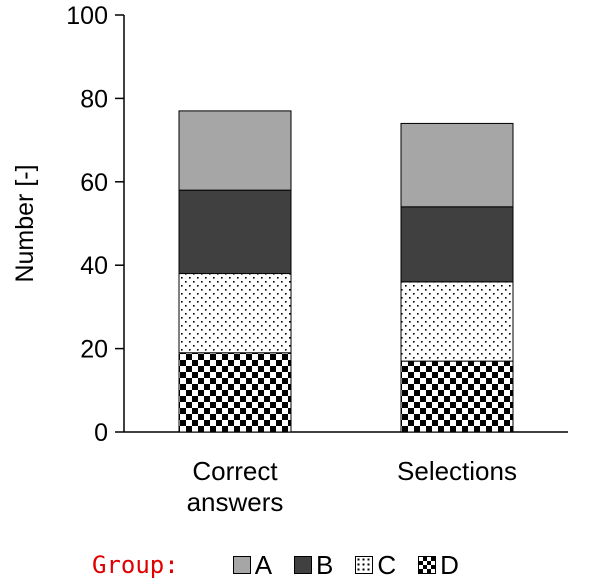 This screenshot has width=613, height=586. Describe the element at coordinates (252, 565) in the screenshot. I see `legend-entry-a: A` at that location.